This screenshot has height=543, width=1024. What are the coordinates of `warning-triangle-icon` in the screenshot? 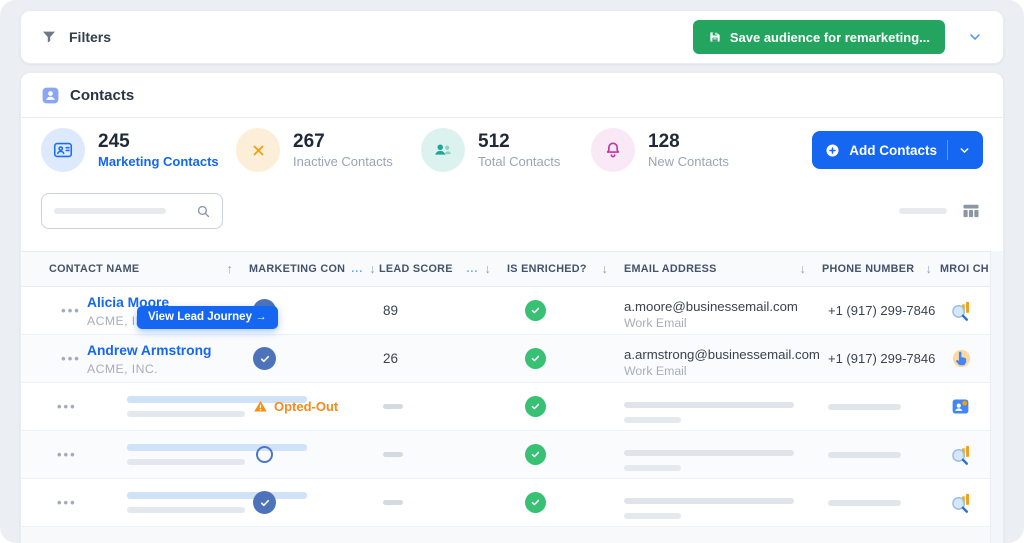 It's located at (260, 406).